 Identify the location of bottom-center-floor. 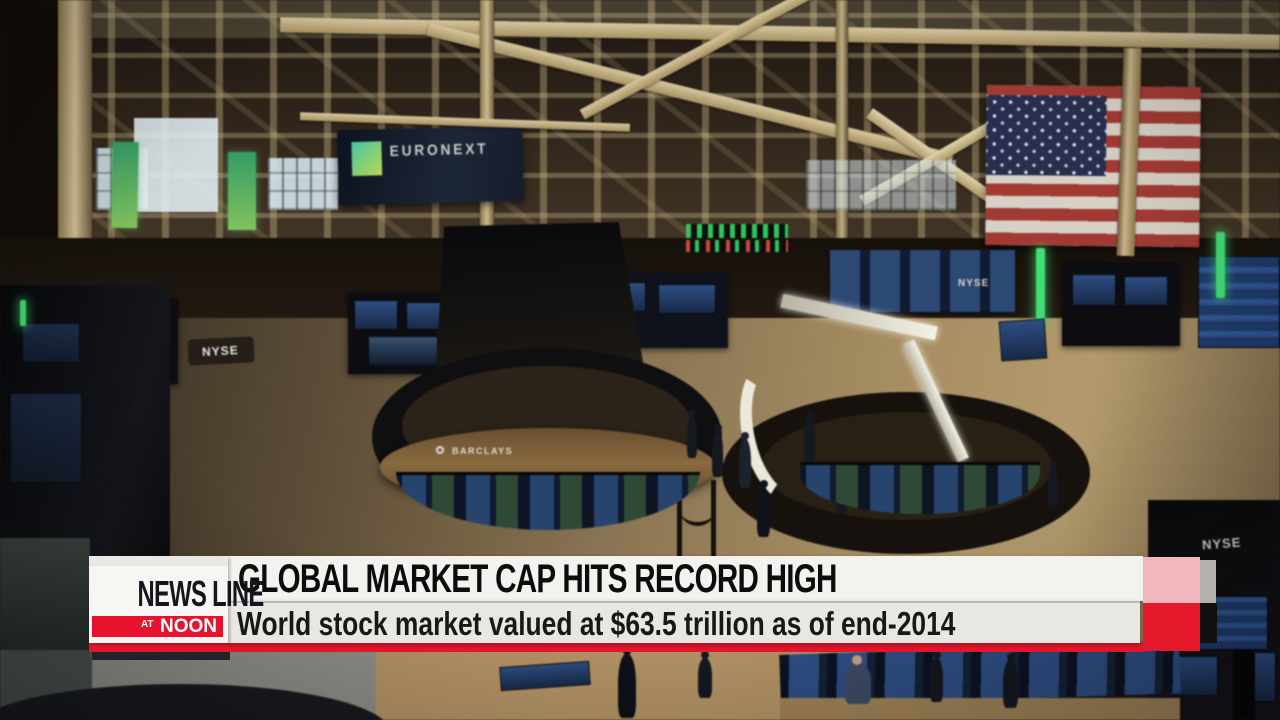
(616, 685).